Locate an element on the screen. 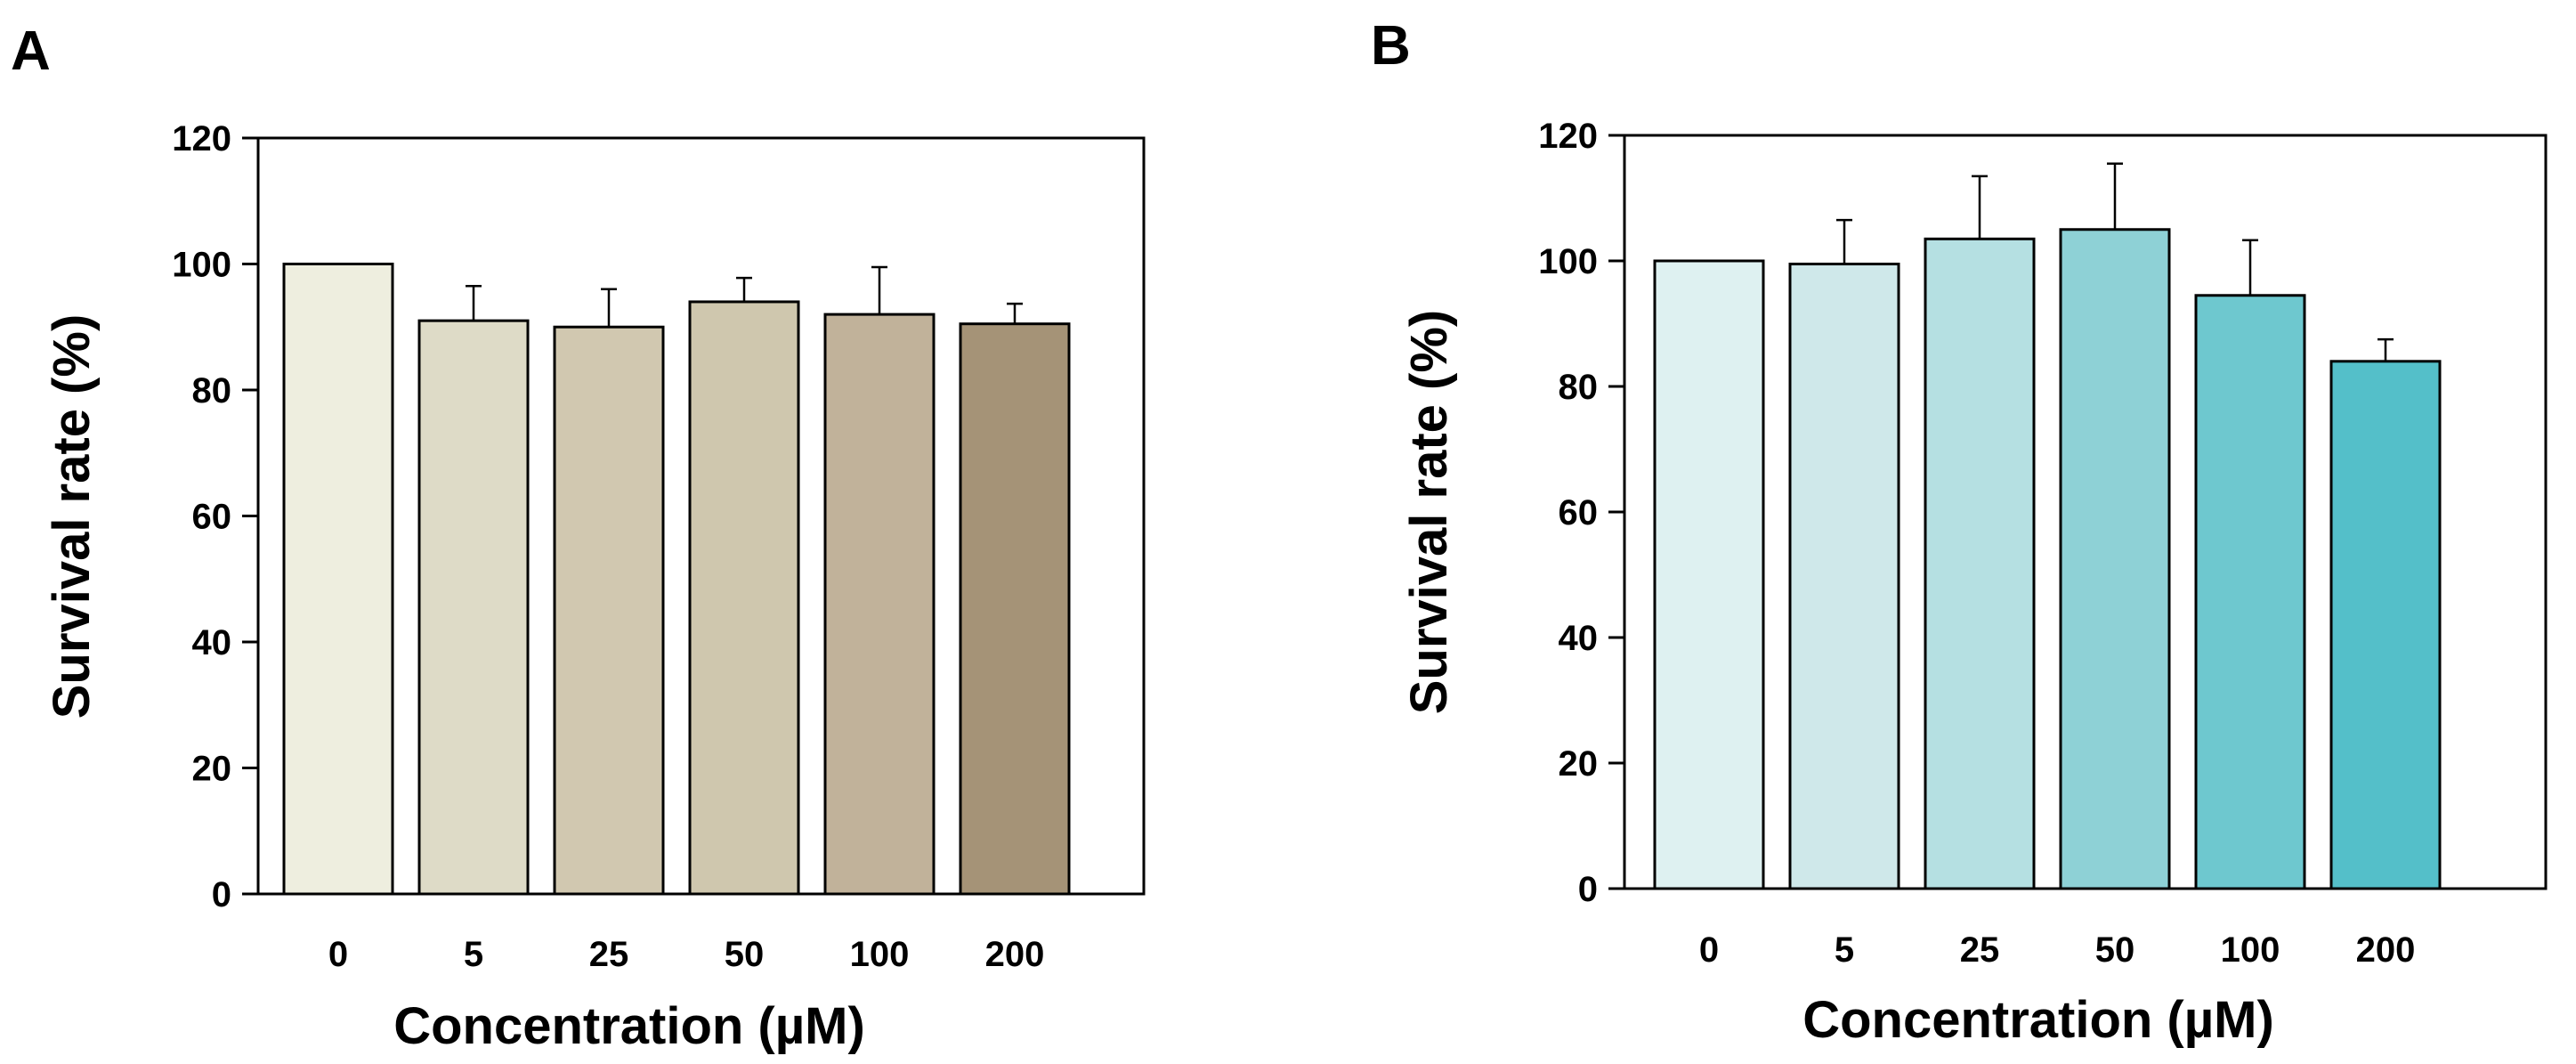 The width and height of the screenshot is (2576, 1064). panel-label: A is located at coordinates (31, 51).